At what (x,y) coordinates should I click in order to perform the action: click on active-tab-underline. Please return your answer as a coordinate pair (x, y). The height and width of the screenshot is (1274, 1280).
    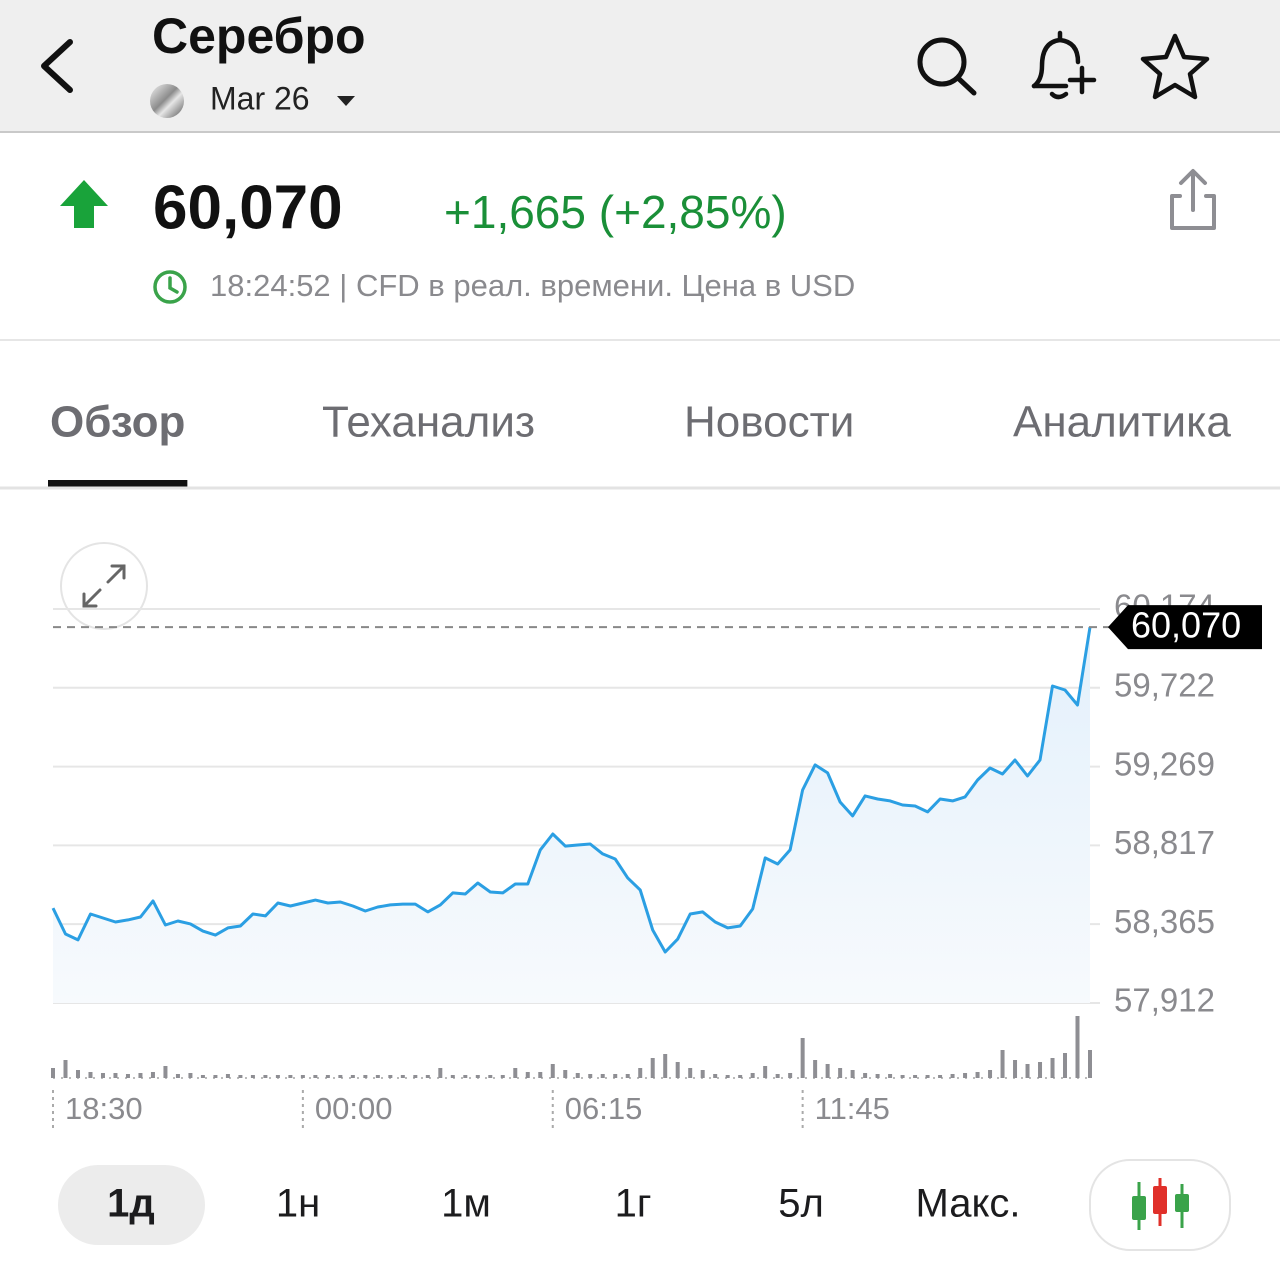
    Looking at the image, I should click on (118, 483).